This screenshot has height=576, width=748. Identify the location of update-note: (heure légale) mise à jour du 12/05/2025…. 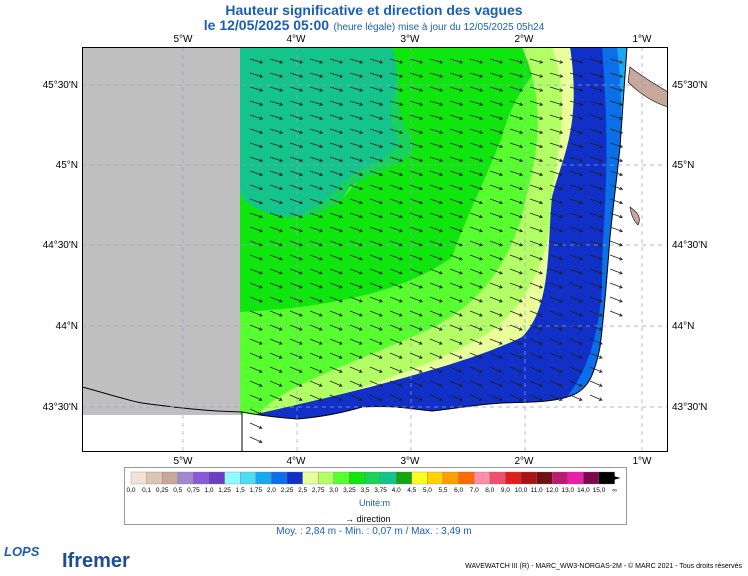
(439, 27).